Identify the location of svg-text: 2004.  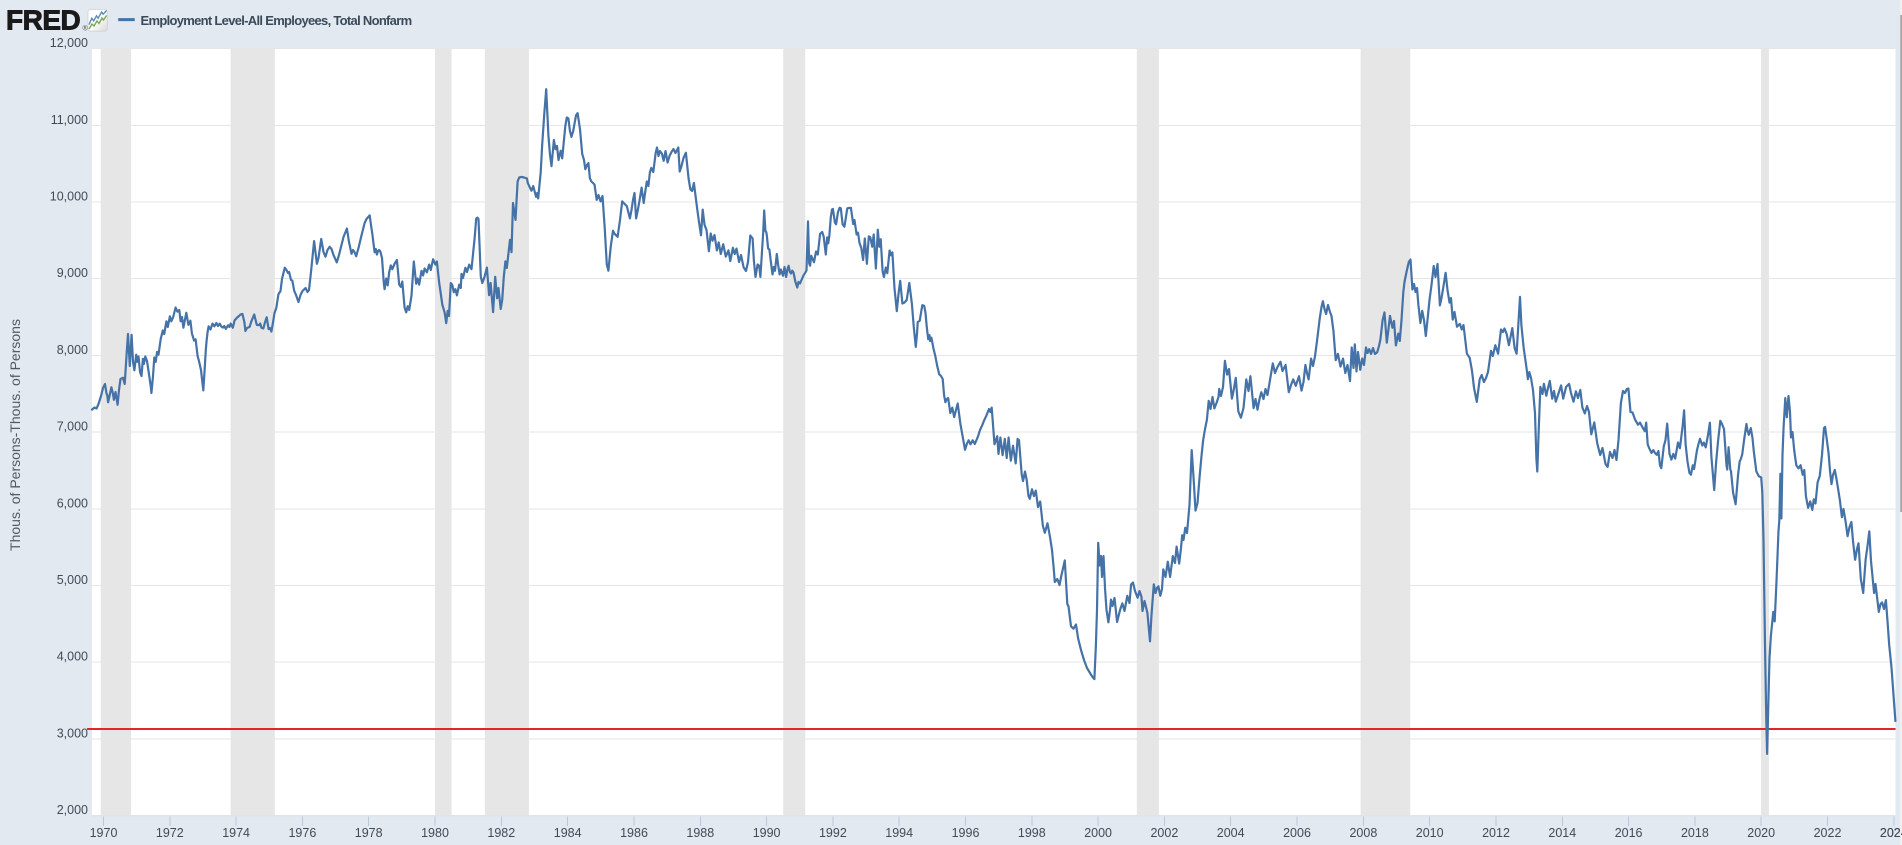
(1231, 833).